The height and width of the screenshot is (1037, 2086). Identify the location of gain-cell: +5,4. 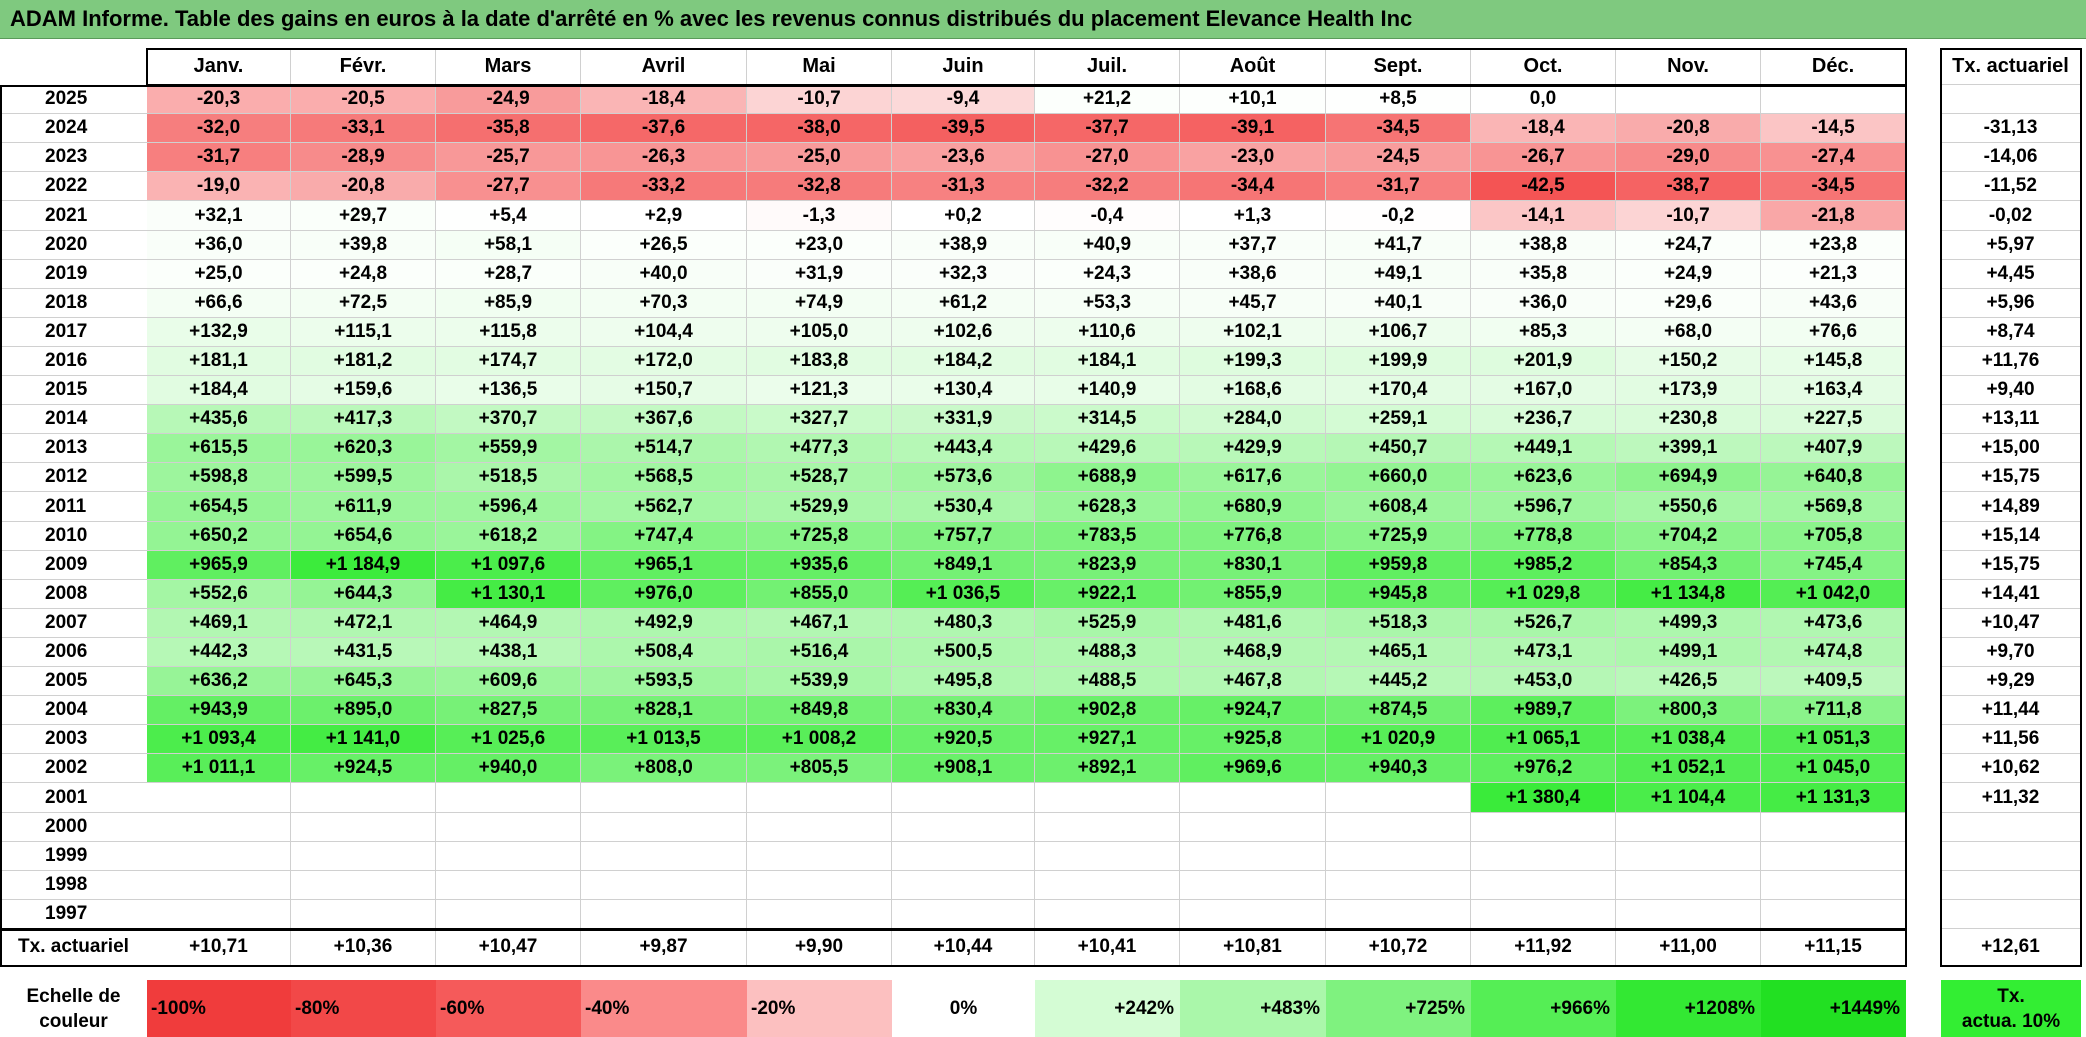
(508, 216).